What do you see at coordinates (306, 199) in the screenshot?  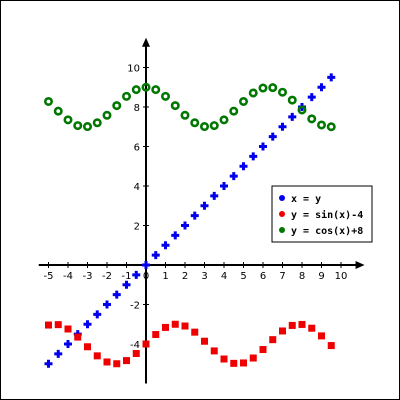 I see `legend-label-x-eq-y: x = y` at bounding box center [306, 199].